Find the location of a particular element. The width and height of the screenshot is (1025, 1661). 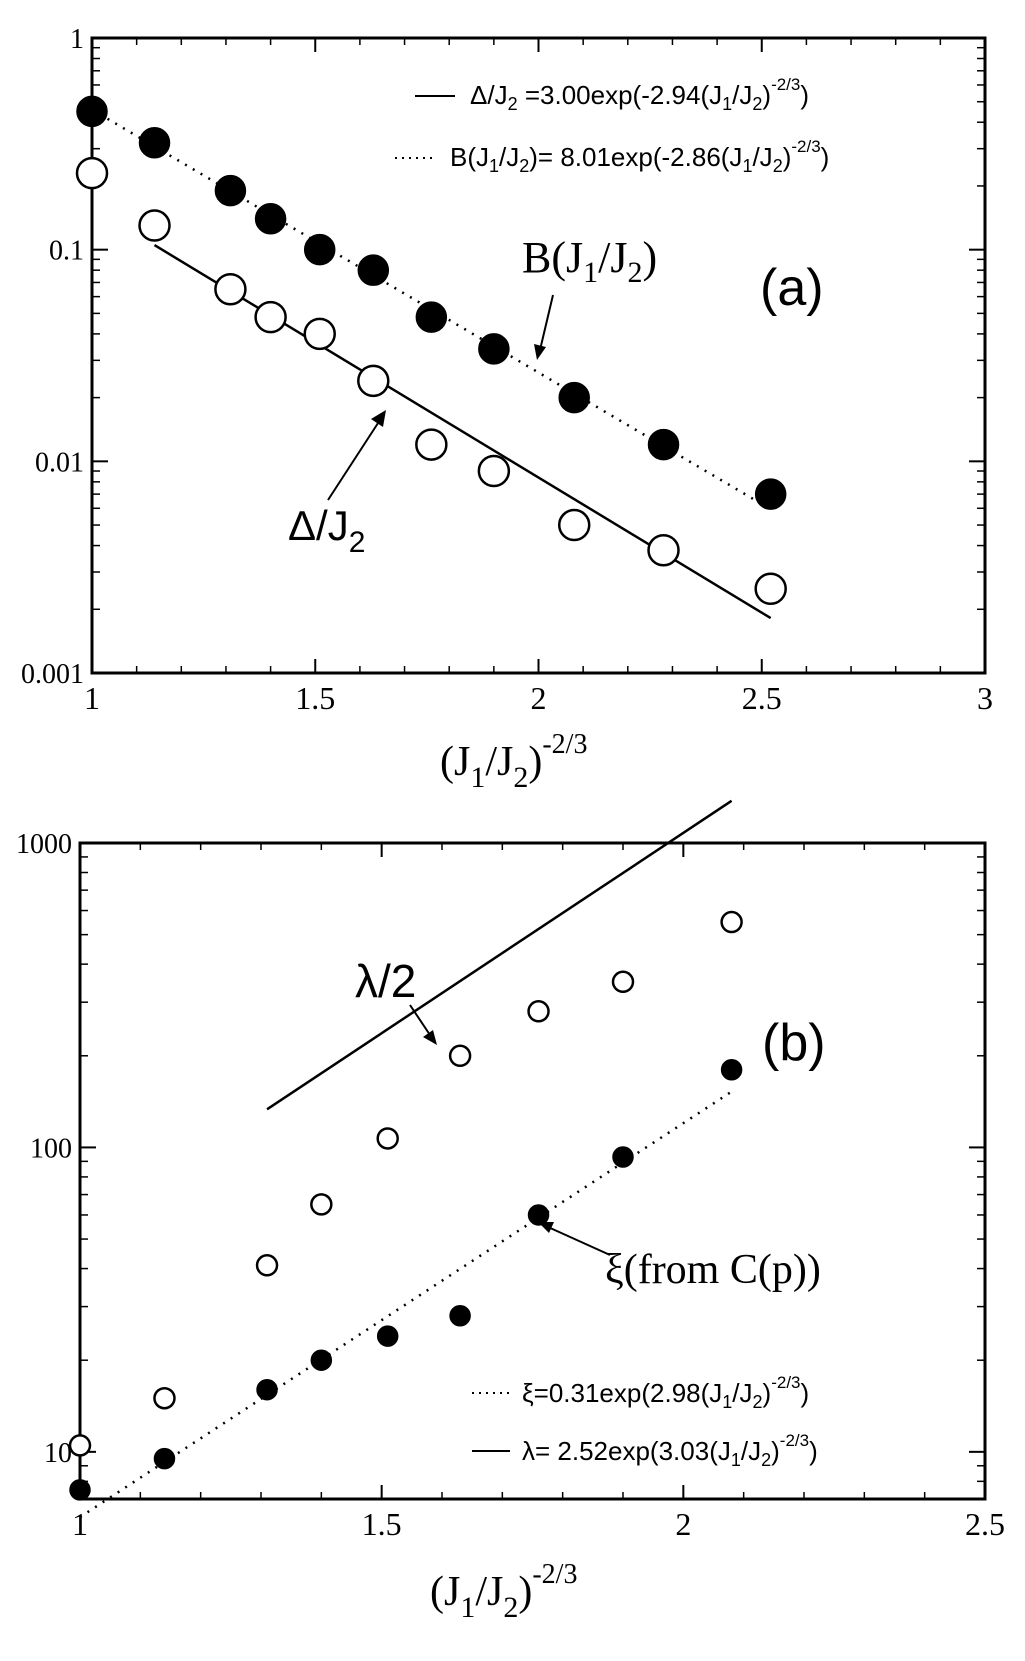

y-tick-label: 0.01 is located at coordinates (59, 462).